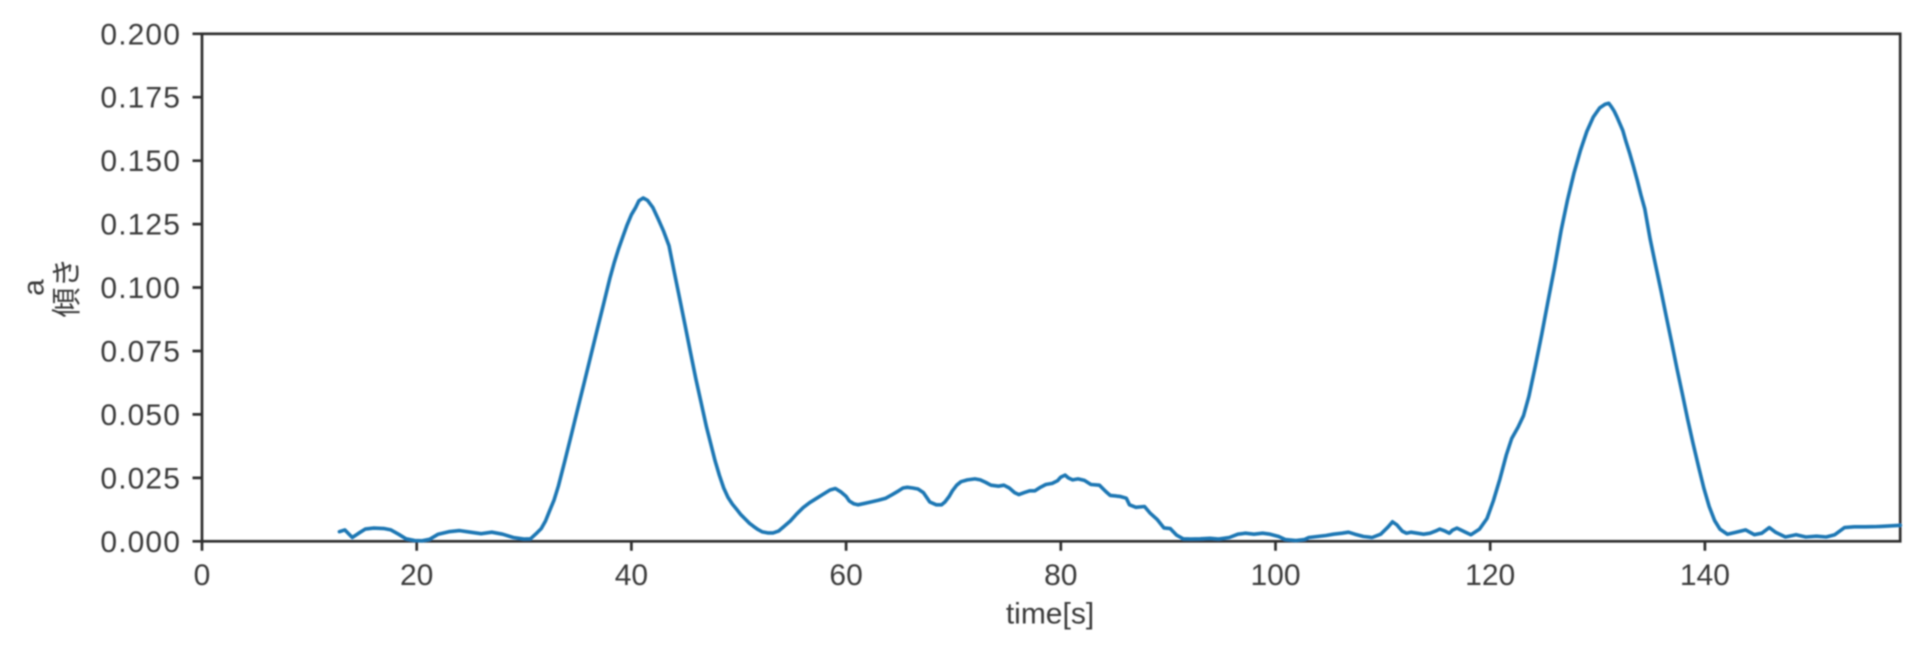  What do you see at coordinates (140, 542) in the screenshot?
I see `svg-text: 0.000` at bounding box center [140, 542].